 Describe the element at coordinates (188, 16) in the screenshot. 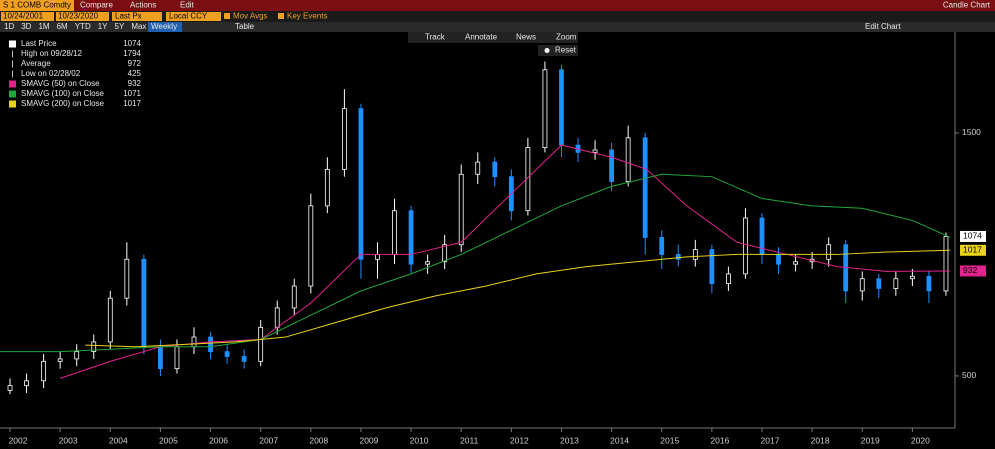

I see `currency: Local CCY` at that location.